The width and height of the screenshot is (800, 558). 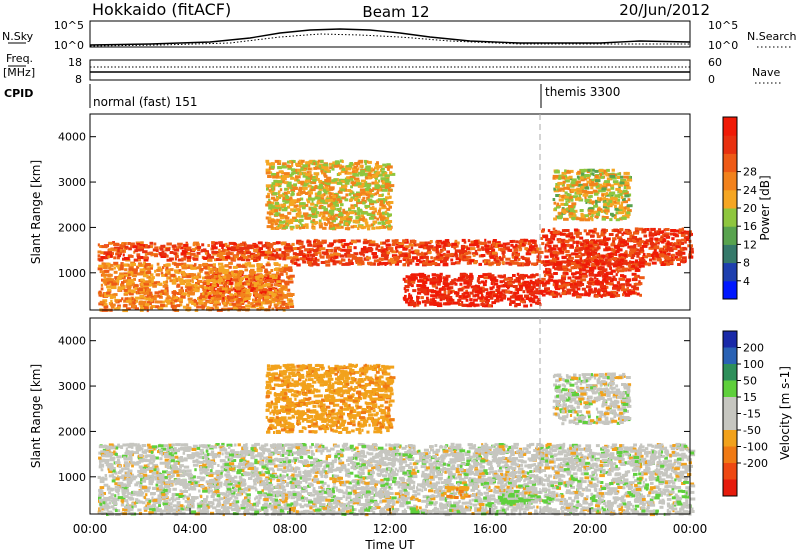 What do you see at coordinates (582, 92) in the screenshot?
I see `cpid-mode-themis: themis 3300` at bounding box center [582, 92].